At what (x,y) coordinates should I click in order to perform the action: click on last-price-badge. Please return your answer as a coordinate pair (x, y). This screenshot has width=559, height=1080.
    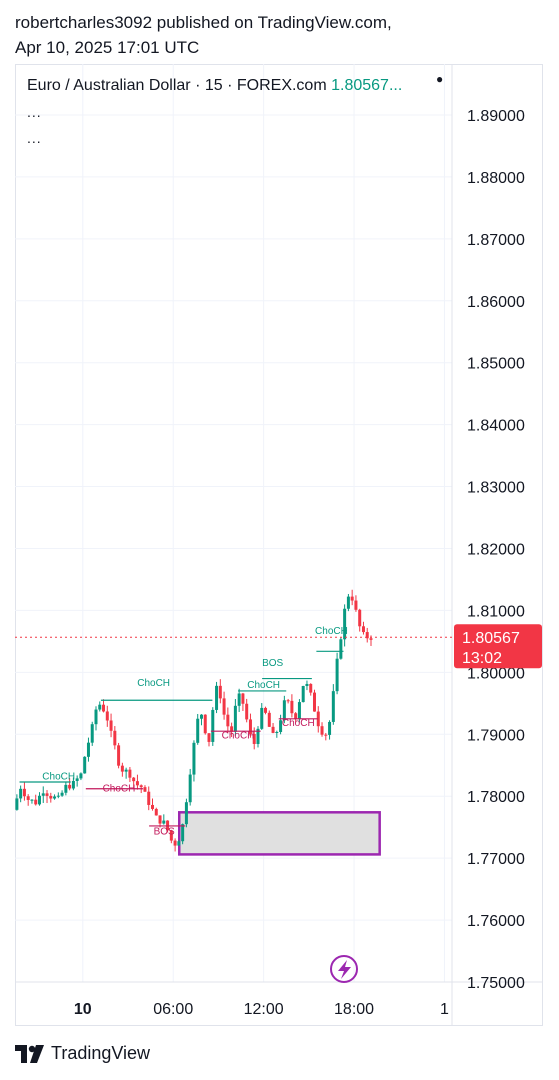
    Looking at the image, I should click on (498, 646).